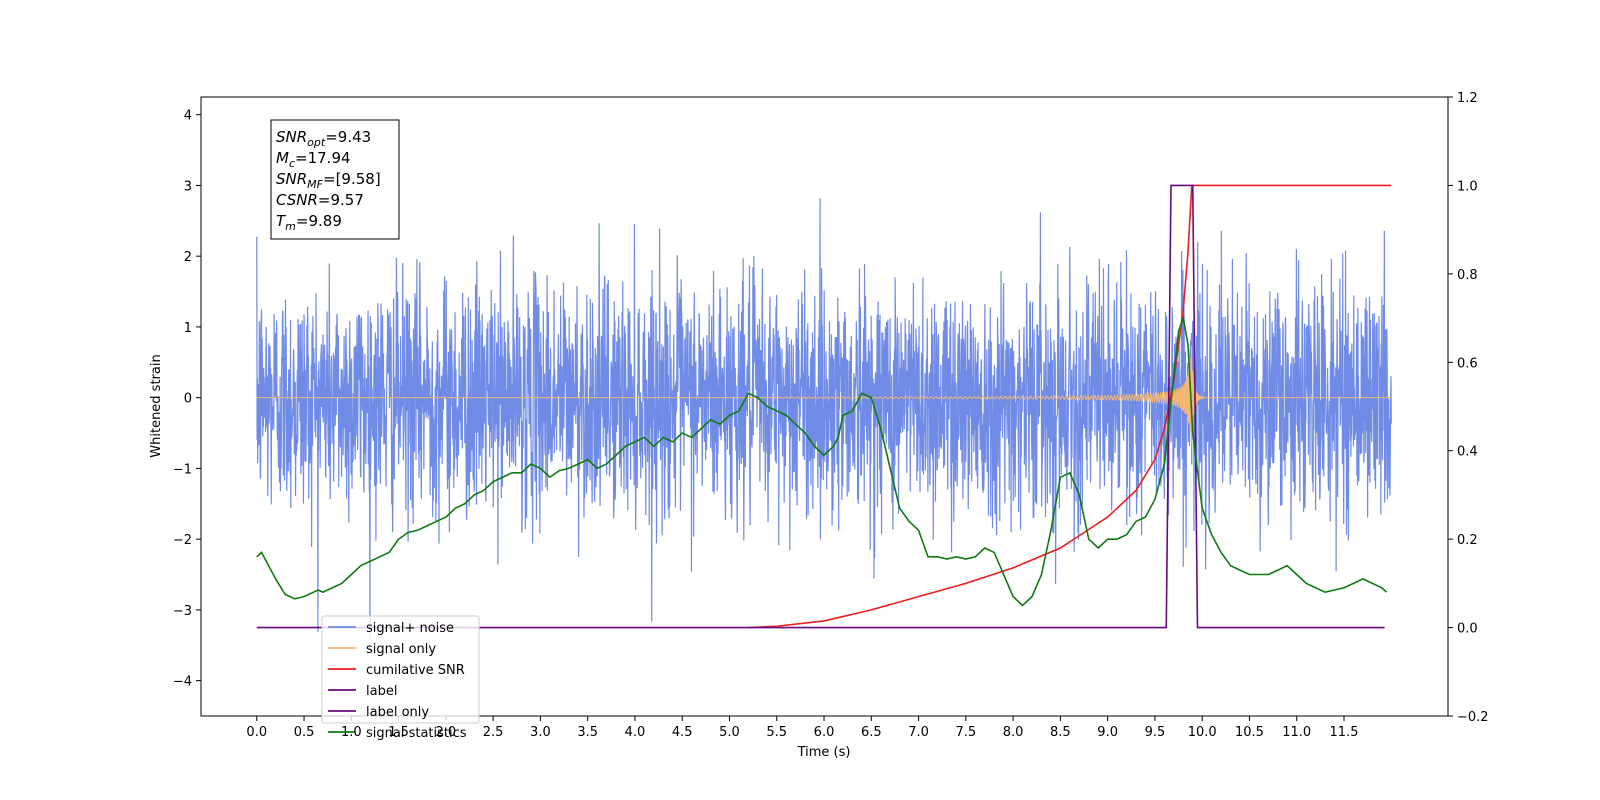 This screenshot has width=1600, height=800. I want to click on y-tick-label-right: 0.0, so click(1467, 629).